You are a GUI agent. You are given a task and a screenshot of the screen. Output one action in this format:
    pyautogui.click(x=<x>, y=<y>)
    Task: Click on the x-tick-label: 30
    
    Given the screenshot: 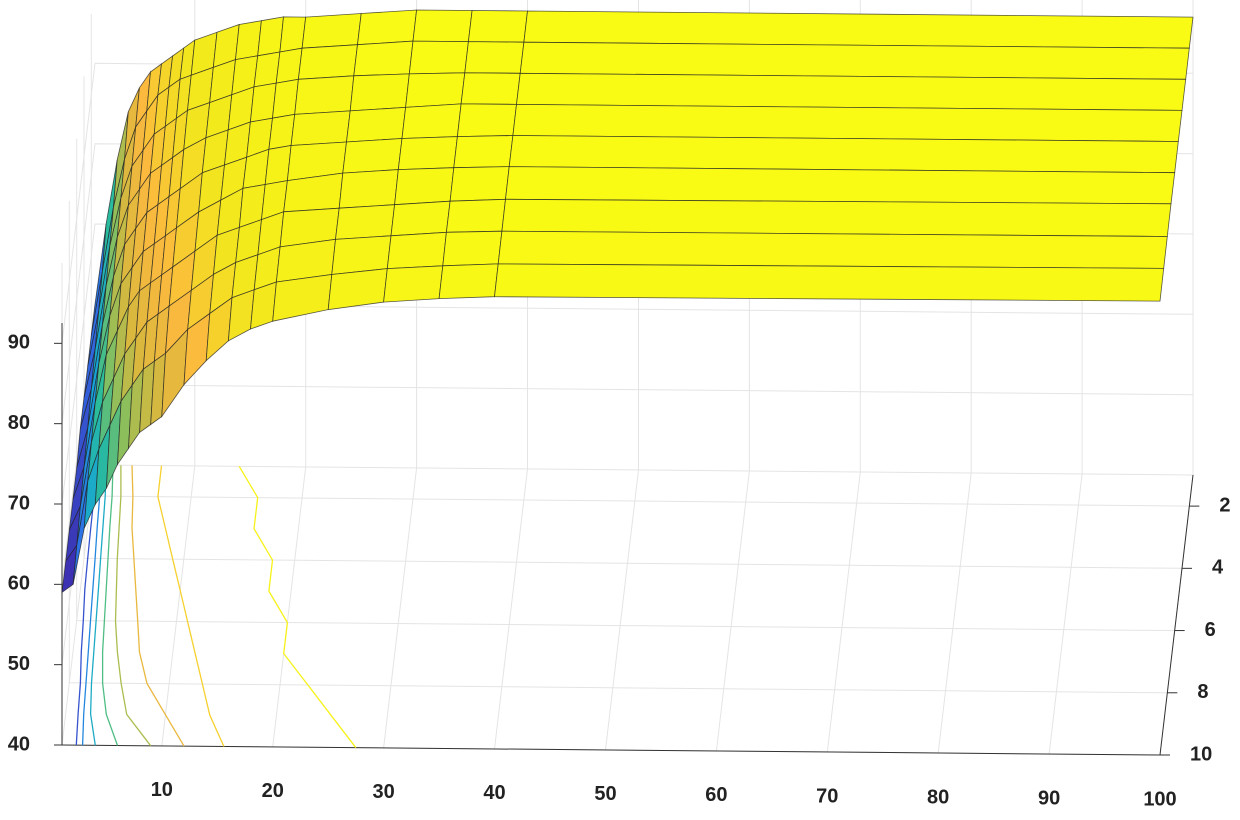 What is the action you would take?
    pyautogui.click(x=384, y=792)
    